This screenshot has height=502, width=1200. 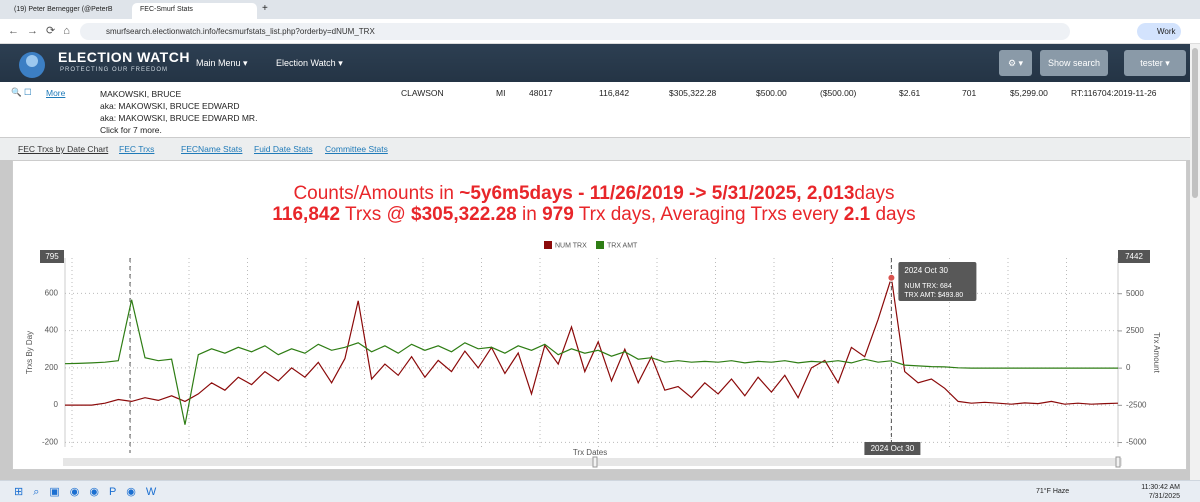 What do you see at coordinates (464, 214) in the screenshot?
I see `title-segment: $305,322.28` at bounding box center [464, 214].